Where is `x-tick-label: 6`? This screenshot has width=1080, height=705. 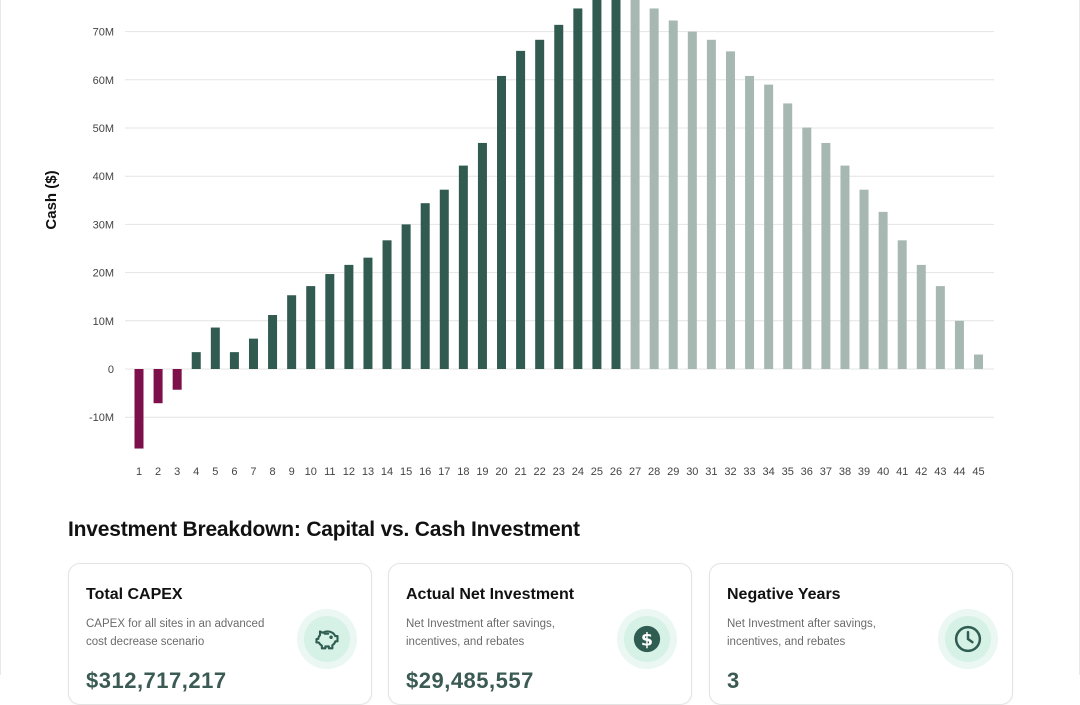
x-tick-label: 6 is located at coordinates (234, 472).